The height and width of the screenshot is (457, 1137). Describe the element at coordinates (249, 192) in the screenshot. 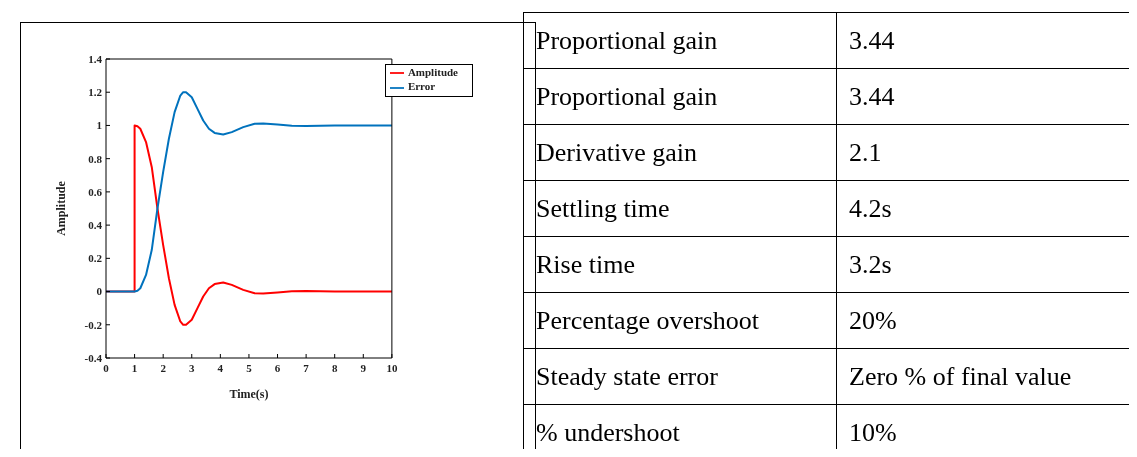

I see `line-series` at that location.